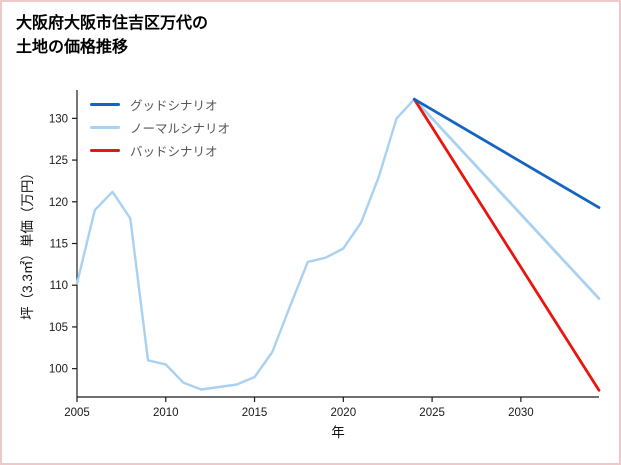 The width and height of the screenshot is (621, 465). What do you see at coordinates (344, 413) in the screenshot?
I see `svg-text: 2020` at bounding box center [344, 413].